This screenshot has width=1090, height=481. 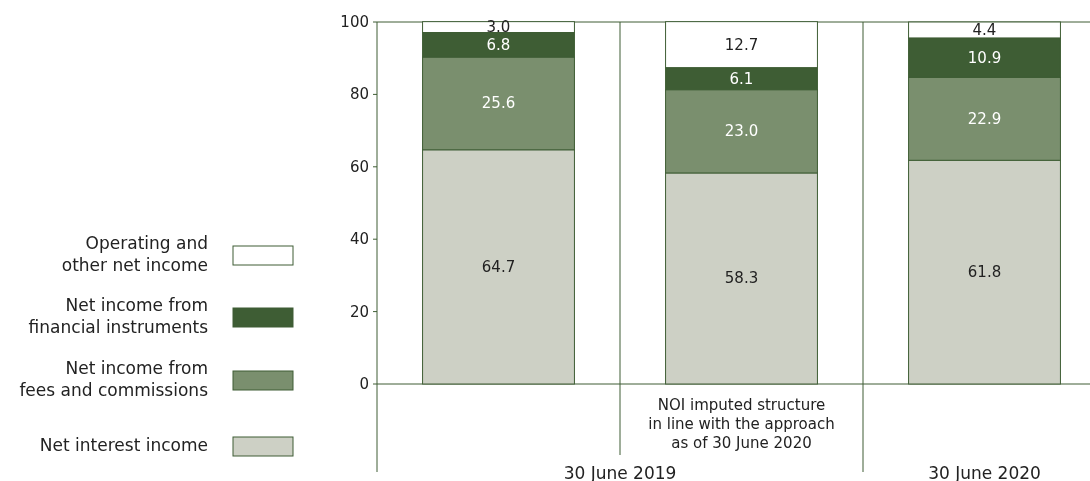 What do you see at coordinates (498, 44) in the screenshot?
I see `data-label: 6.8` at bounding box center [498, 44].